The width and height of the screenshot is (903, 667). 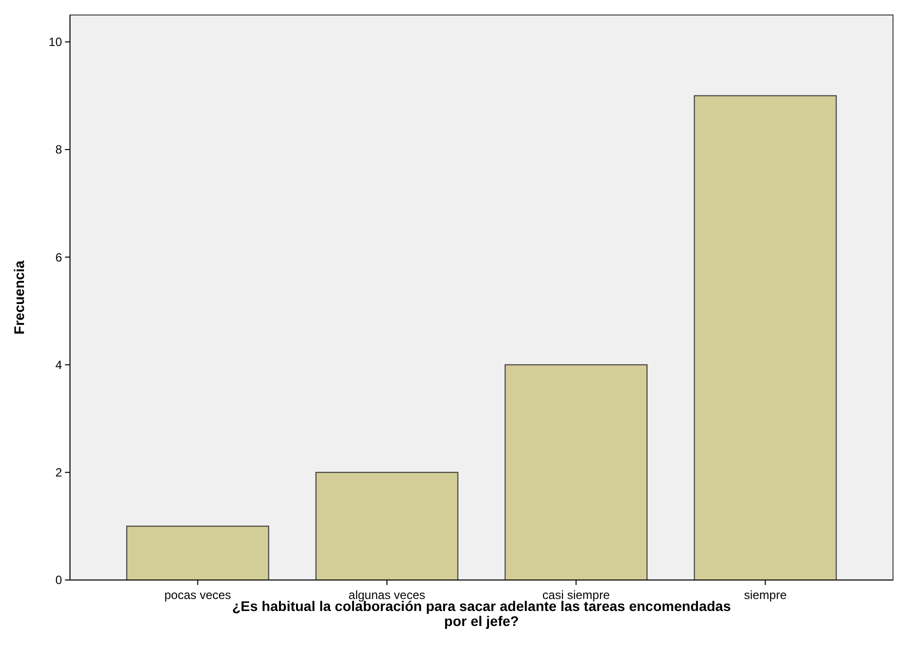 What do you see at coordinates (58, 365) in the screenshot?
I see `y-tick-label: 4` at bounding box center [58, 365].